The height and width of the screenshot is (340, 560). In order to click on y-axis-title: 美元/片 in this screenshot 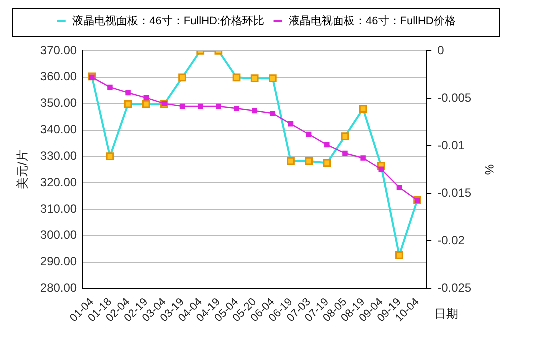, I will do `click(23, 170)`.